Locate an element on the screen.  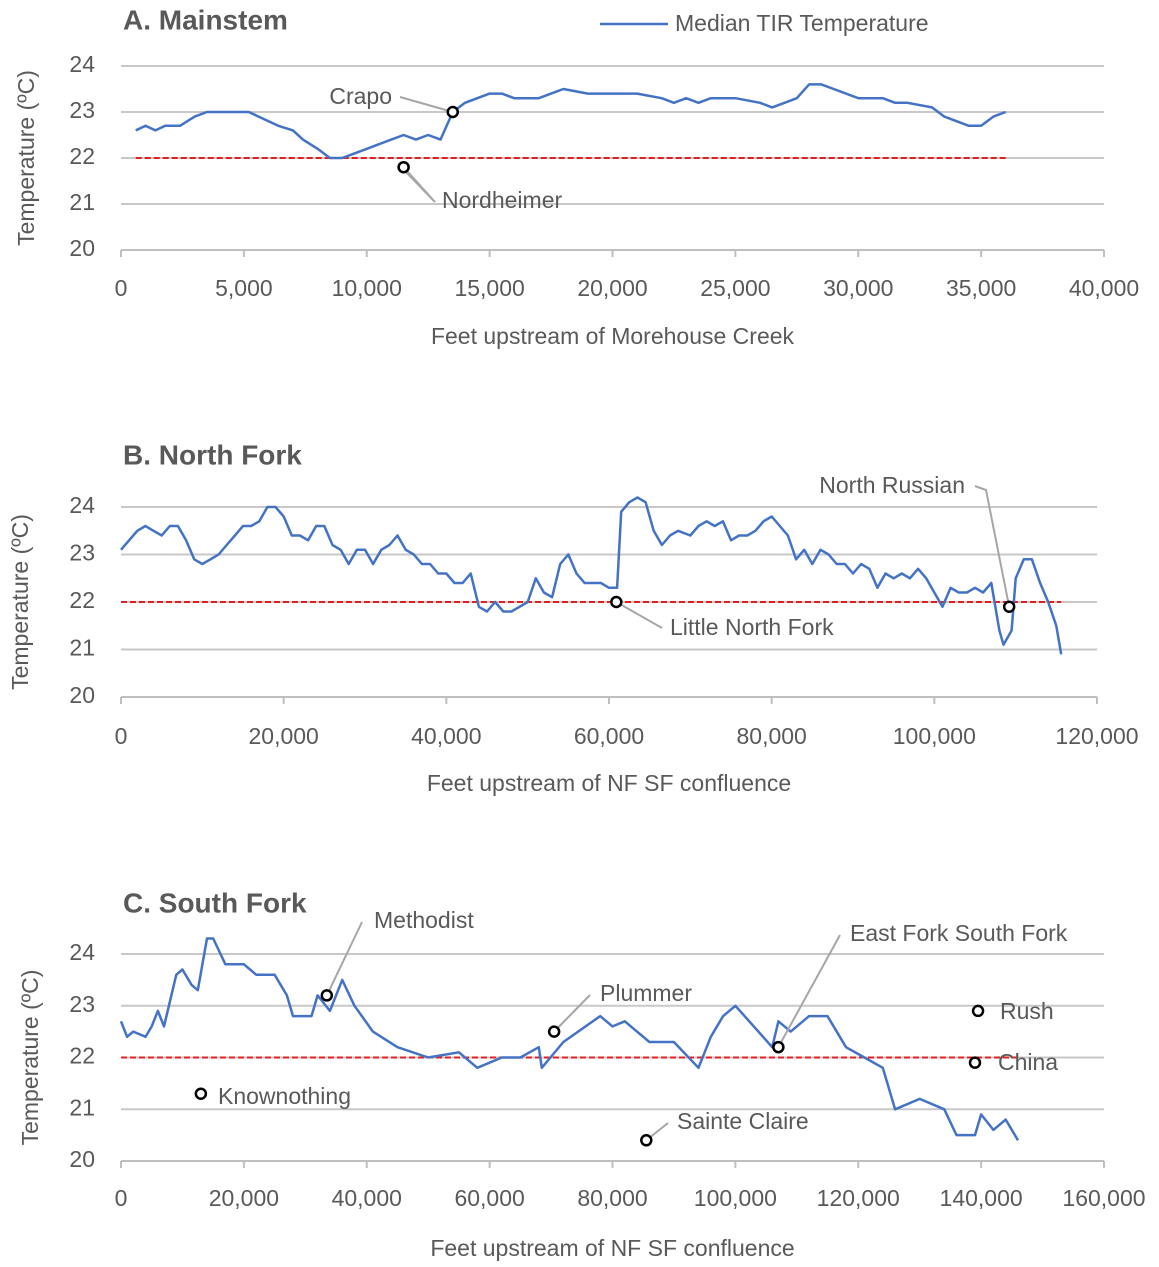
site-label: Methodist is located at coordinates (424, 920).